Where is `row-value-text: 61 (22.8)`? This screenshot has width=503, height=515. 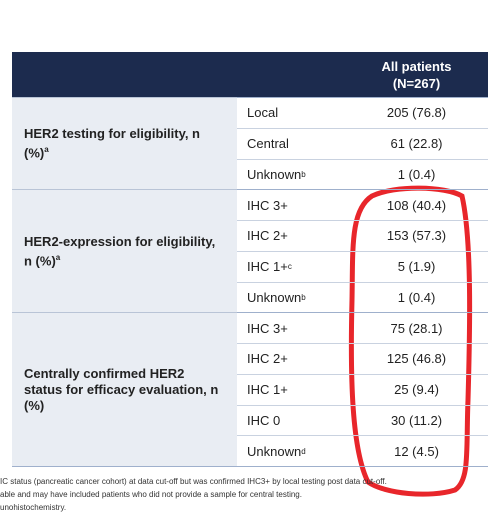
row-value-text: 61 (22.8) is located at coordinates (416, 144).